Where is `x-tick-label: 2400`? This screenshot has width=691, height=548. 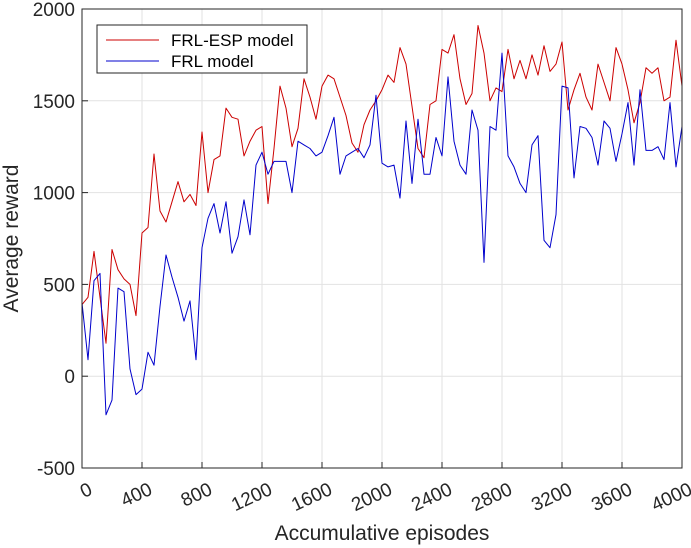 x-tick-label: 2400 is located at coordinates (431, 497).